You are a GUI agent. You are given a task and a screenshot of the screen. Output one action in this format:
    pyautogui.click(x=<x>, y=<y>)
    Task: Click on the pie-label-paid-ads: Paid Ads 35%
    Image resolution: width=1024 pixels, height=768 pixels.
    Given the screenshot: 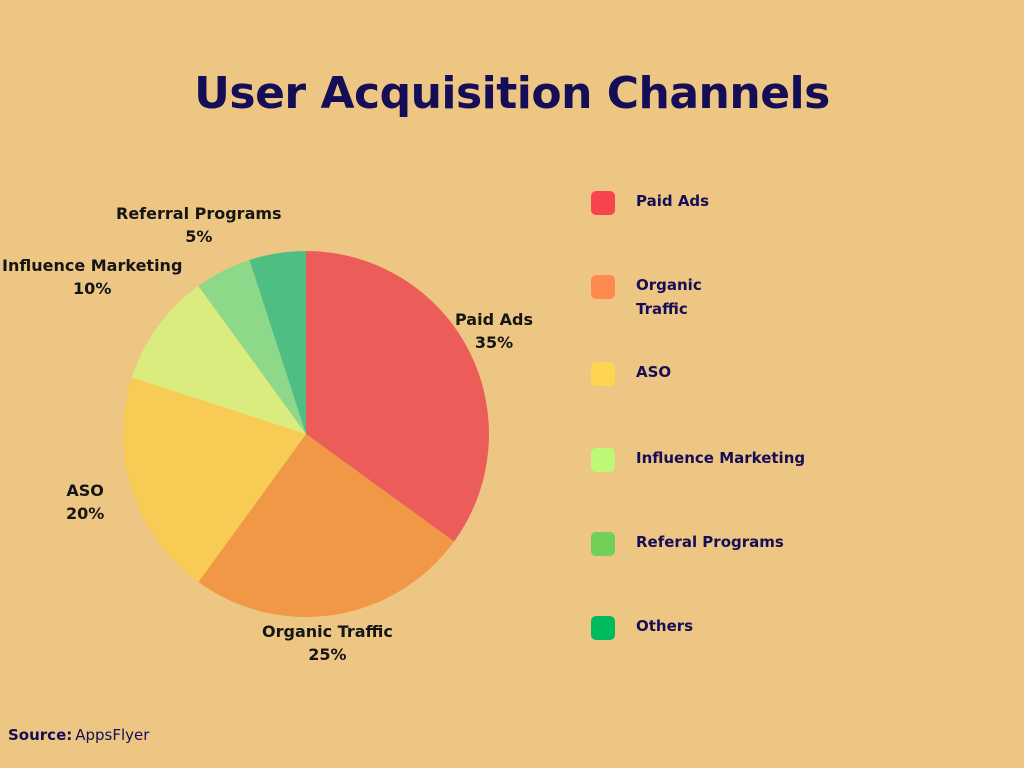 What is the action you would take?
    pyautogui.click(x=494, y=331)
    